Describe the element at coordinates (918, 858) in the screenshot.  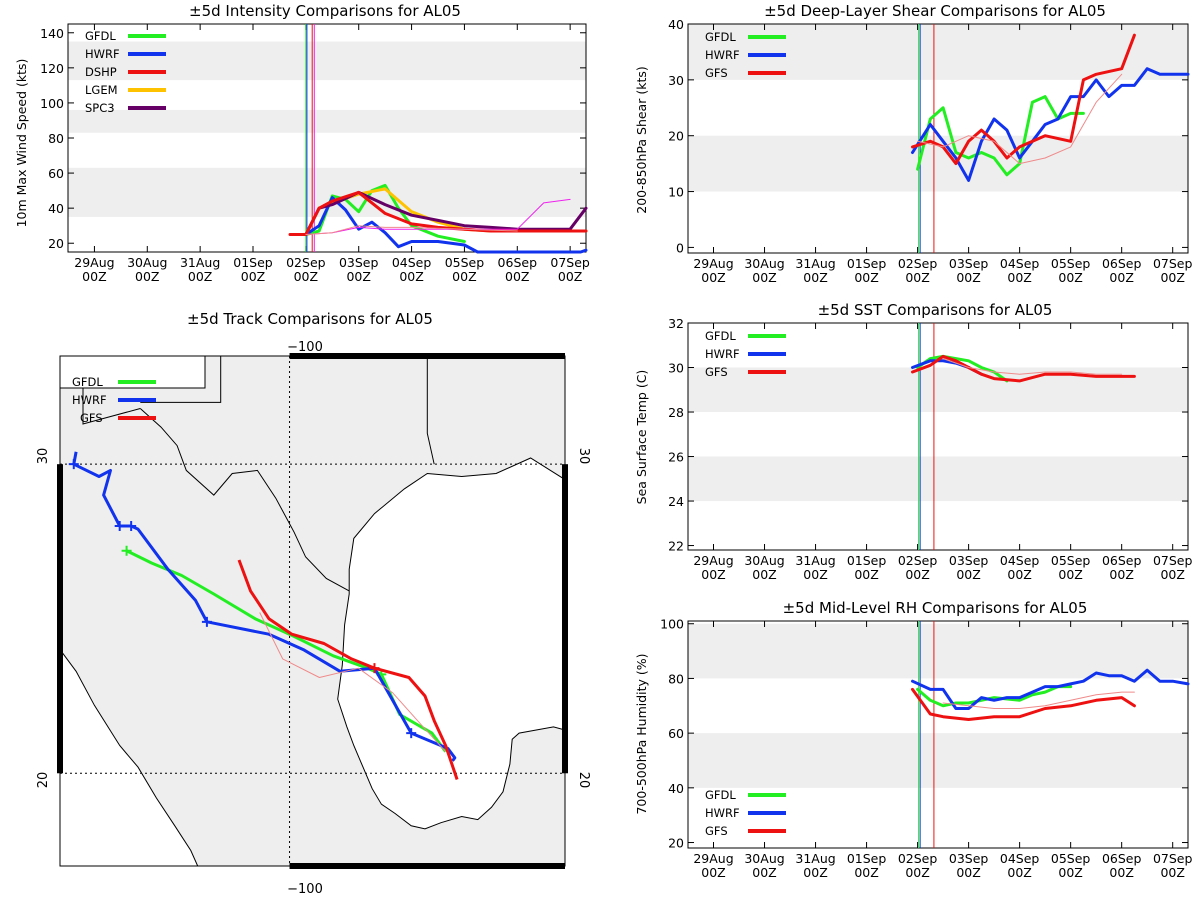
I see `rh-x-tick-date: 02Sep` at that location.